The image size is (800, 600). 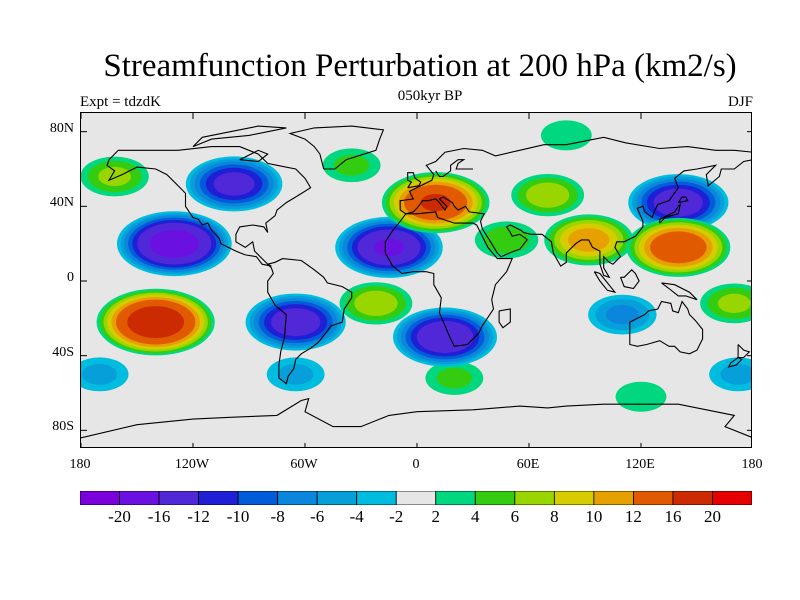 What do you see at coordinates (159, 516) in the screenshot?
I see `colorbar-tick-label: -16` at bounding box center [159, 516].